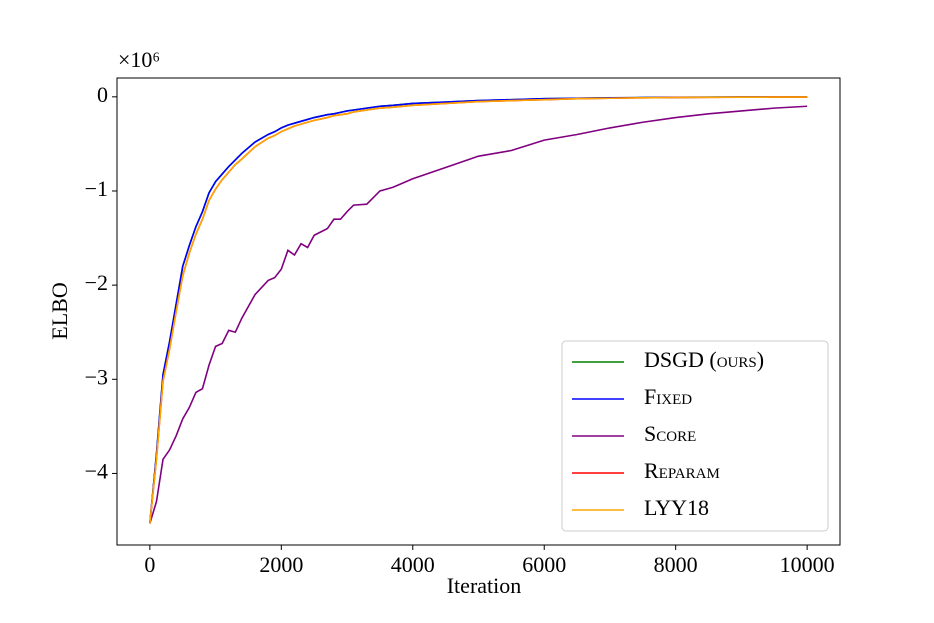  I want to click on x-tick-label: 10000, so click(807, 564).